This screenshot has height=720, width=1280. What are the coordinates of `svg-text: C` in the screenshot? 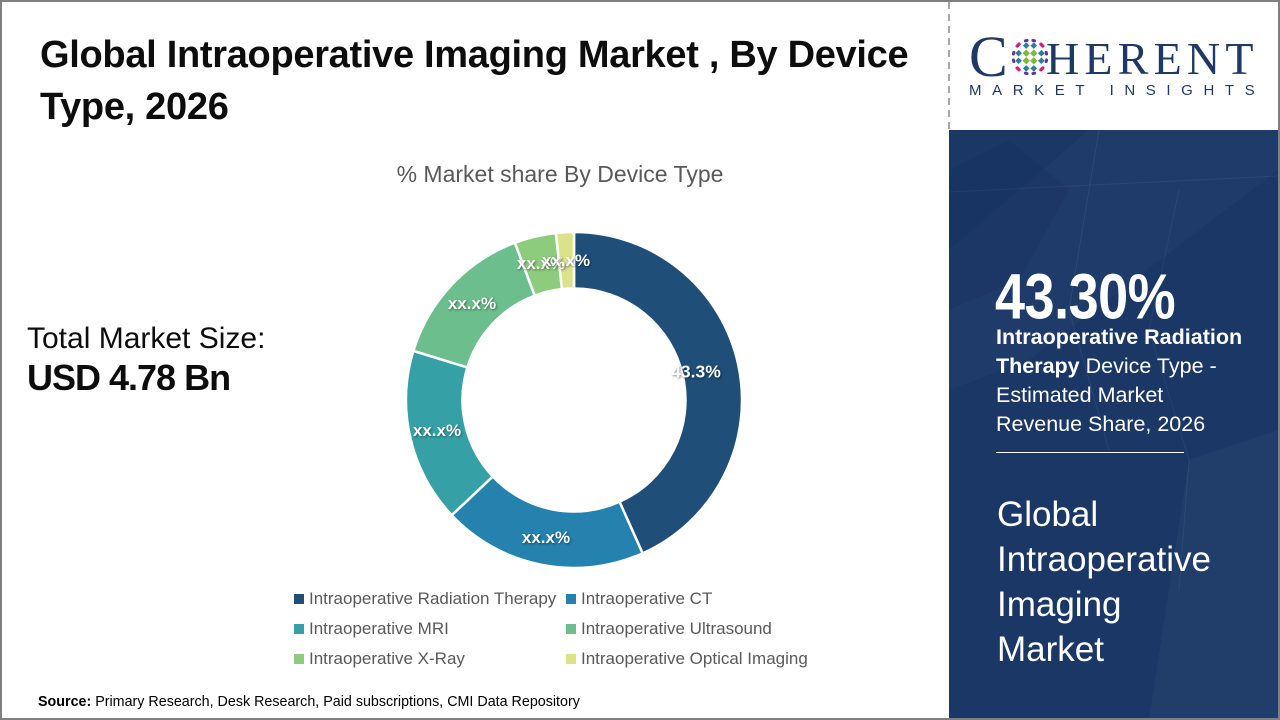 It's located at (988, 56).